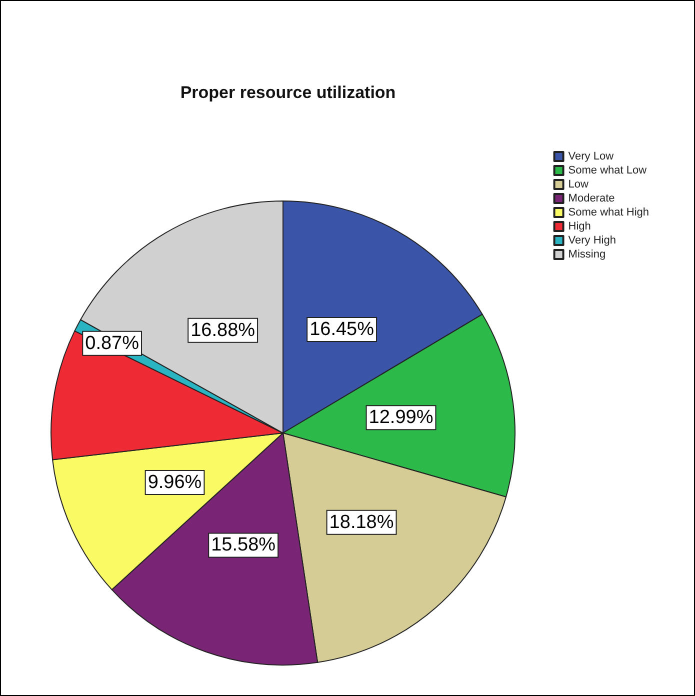  What do you see at coordinates (175, 482) in the screenshot?
I see `data-label: 9.96%` at bounding box center [175, 482].